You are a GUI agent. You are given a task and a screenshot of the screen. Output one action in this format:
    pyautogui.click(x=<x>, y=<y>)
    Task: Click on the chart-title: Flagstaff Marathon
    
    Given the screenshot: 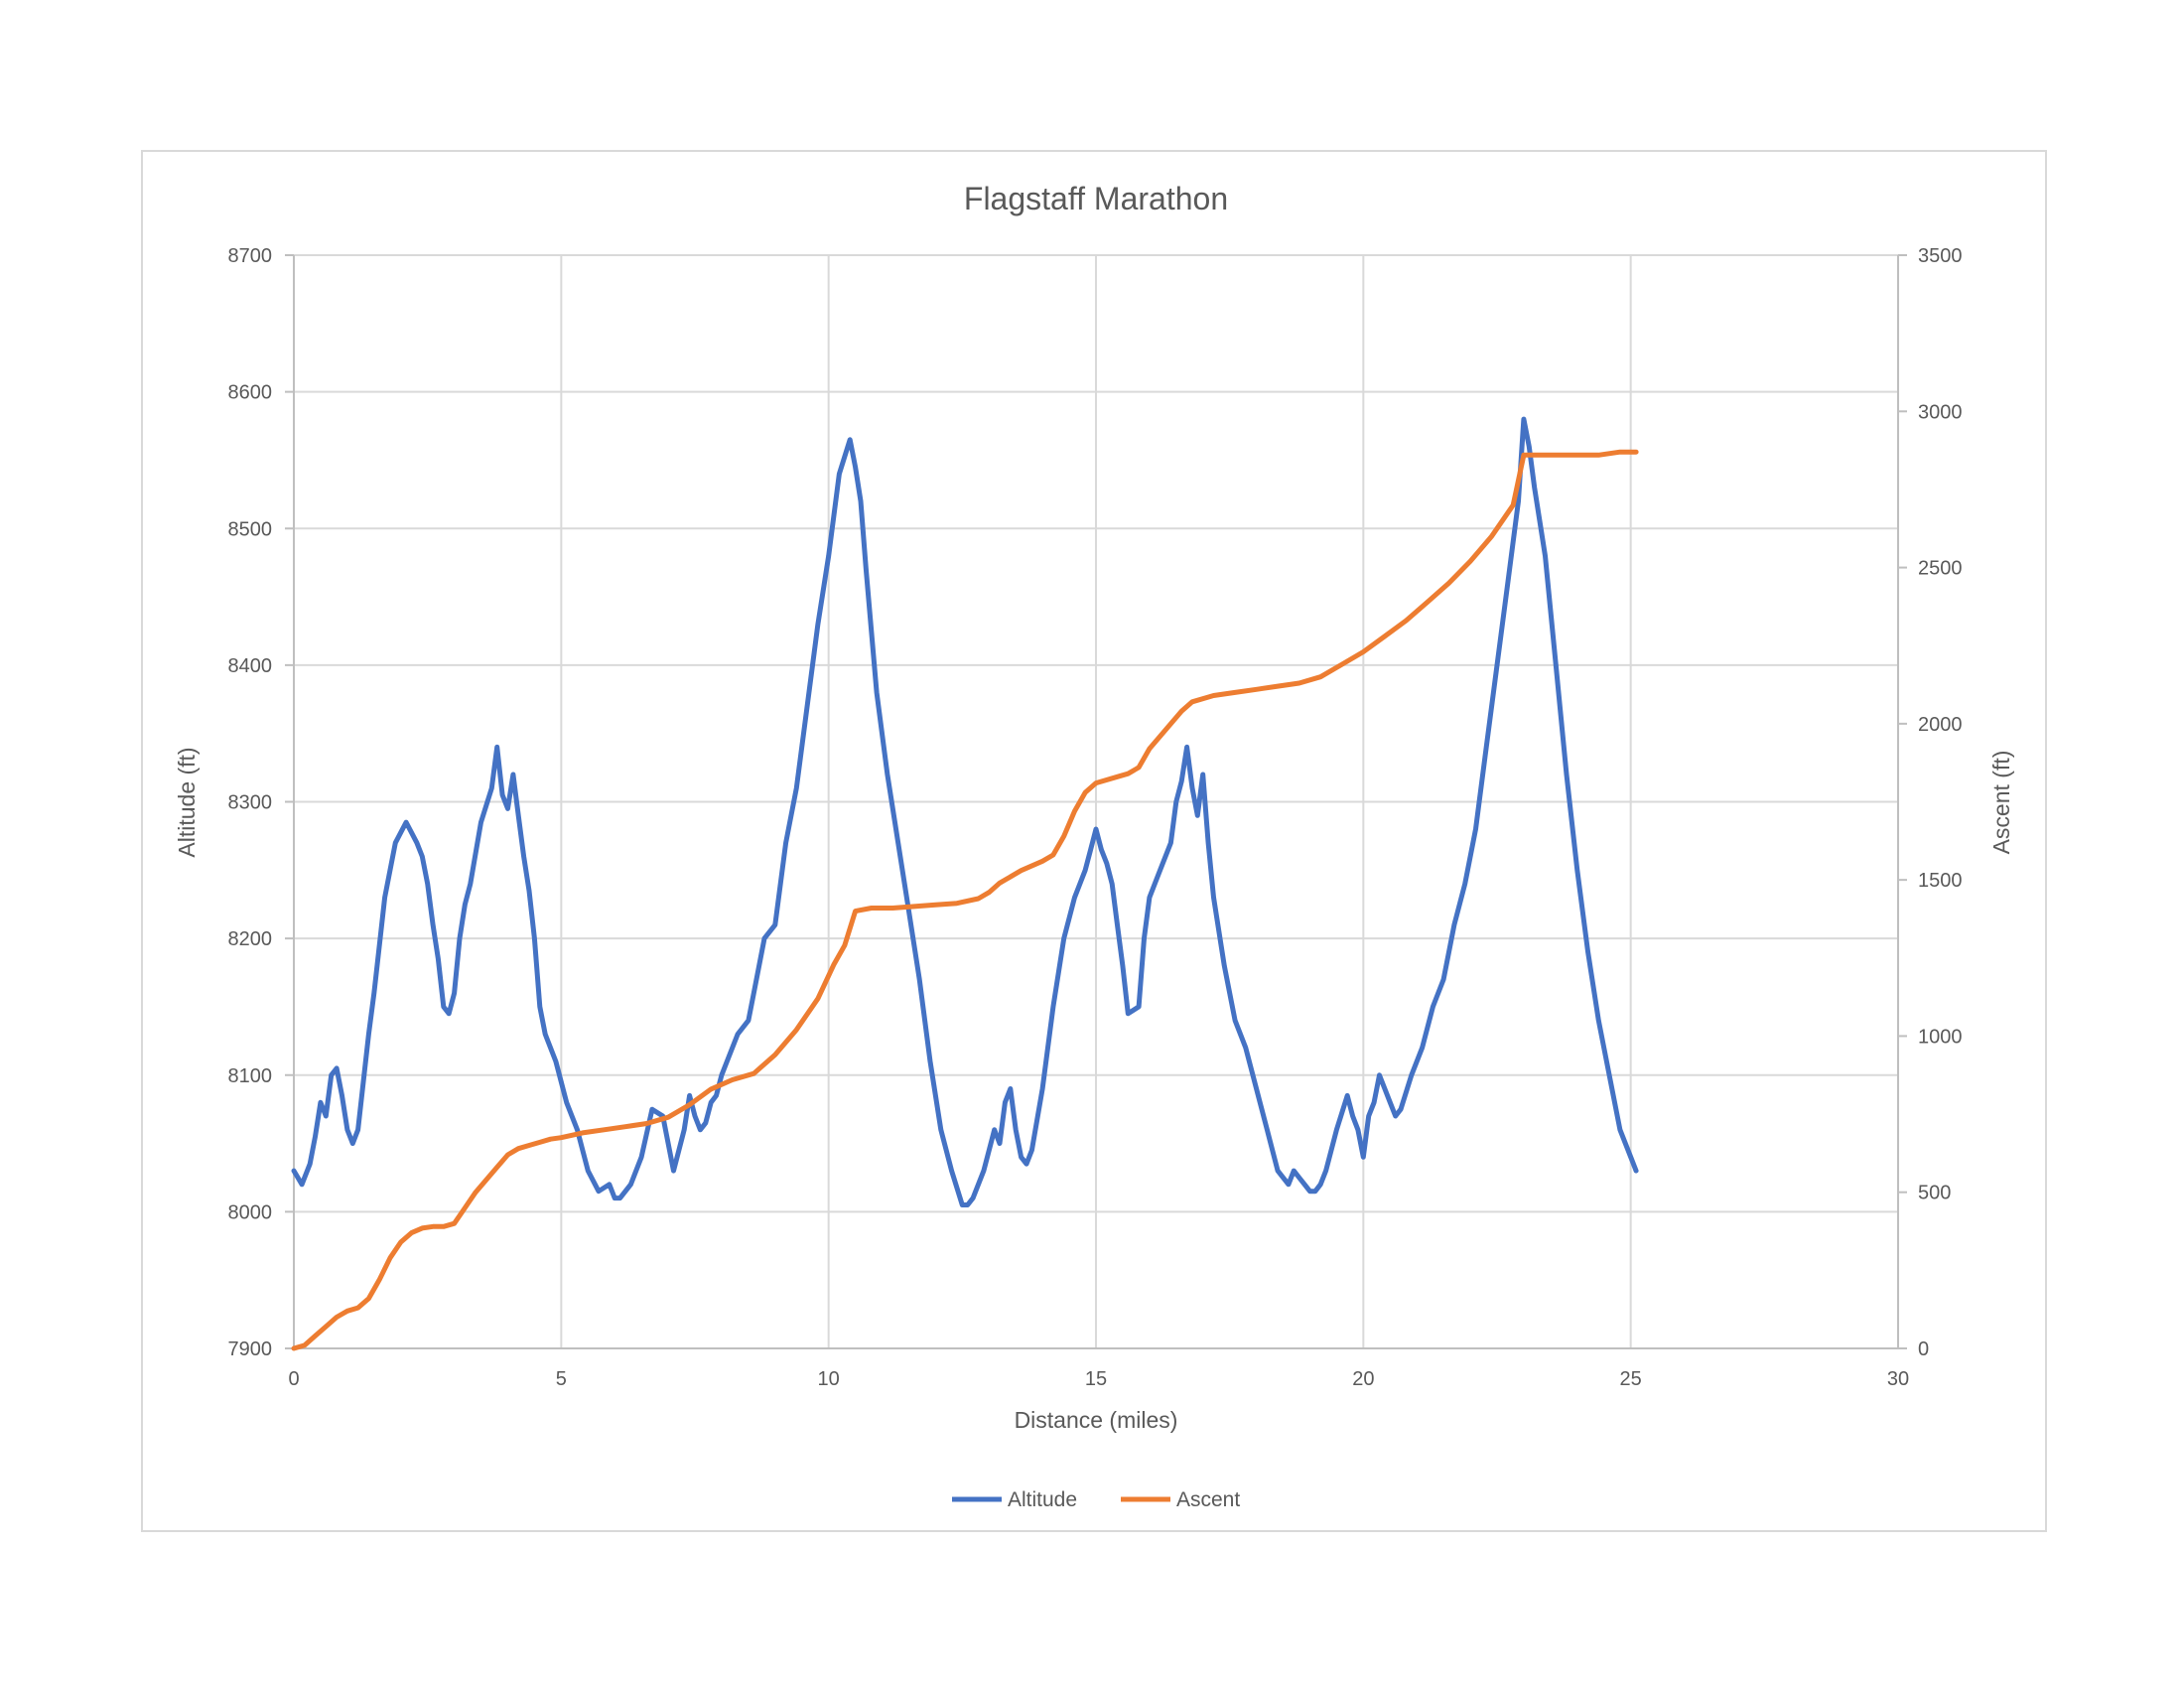 What is the action you would take?
    pyautogui.click(x=1096, y=198)
    